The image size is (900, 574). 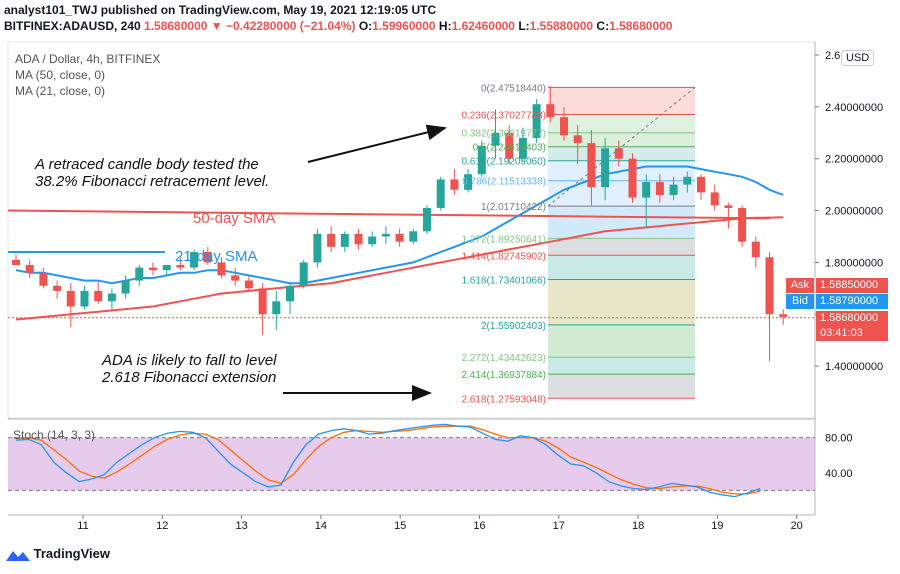 I want to click on x-tick-label: 19, so click(x=717, y=526).